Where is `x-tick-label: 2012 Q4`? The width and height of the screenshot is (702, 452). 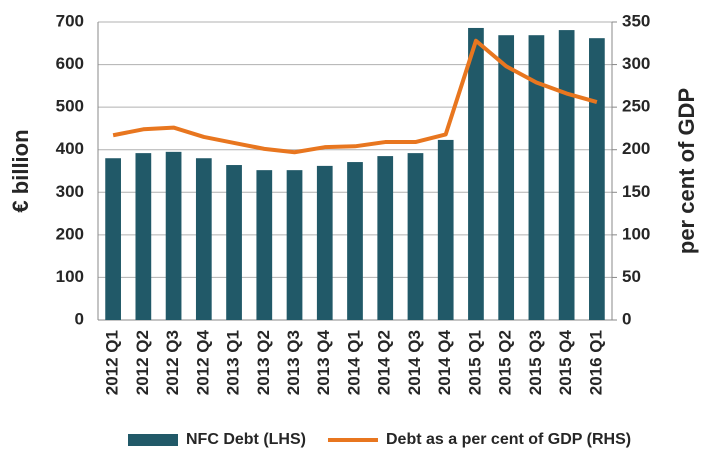 x-tick-label: 2012 Q4 is located at coordinates (202, 362).